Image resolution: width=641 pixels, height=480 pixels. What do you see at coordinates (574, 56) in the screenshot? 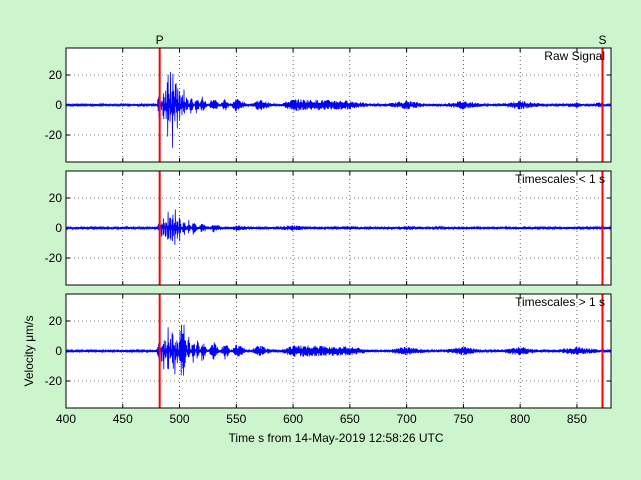
I see `panel-label: Raw Signal` at bounding box center [574, 56].